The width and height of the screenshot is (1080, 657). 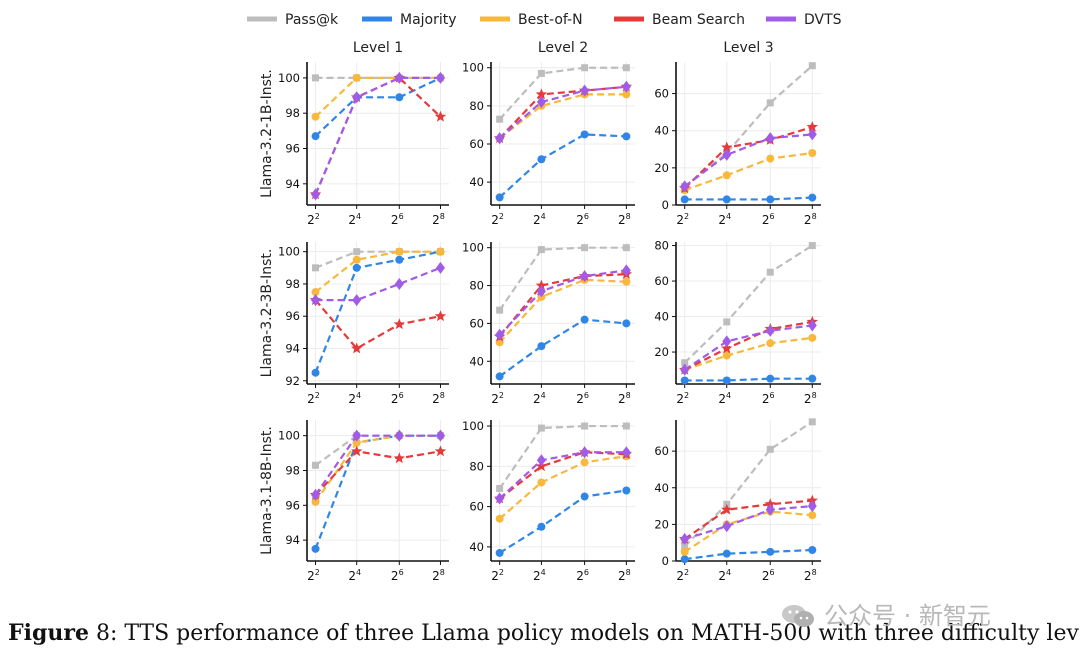 What do you see at coordinates (476, 286) in the screenshot?
I see `y-tick-label: 80` at bounding box center [476, 286].